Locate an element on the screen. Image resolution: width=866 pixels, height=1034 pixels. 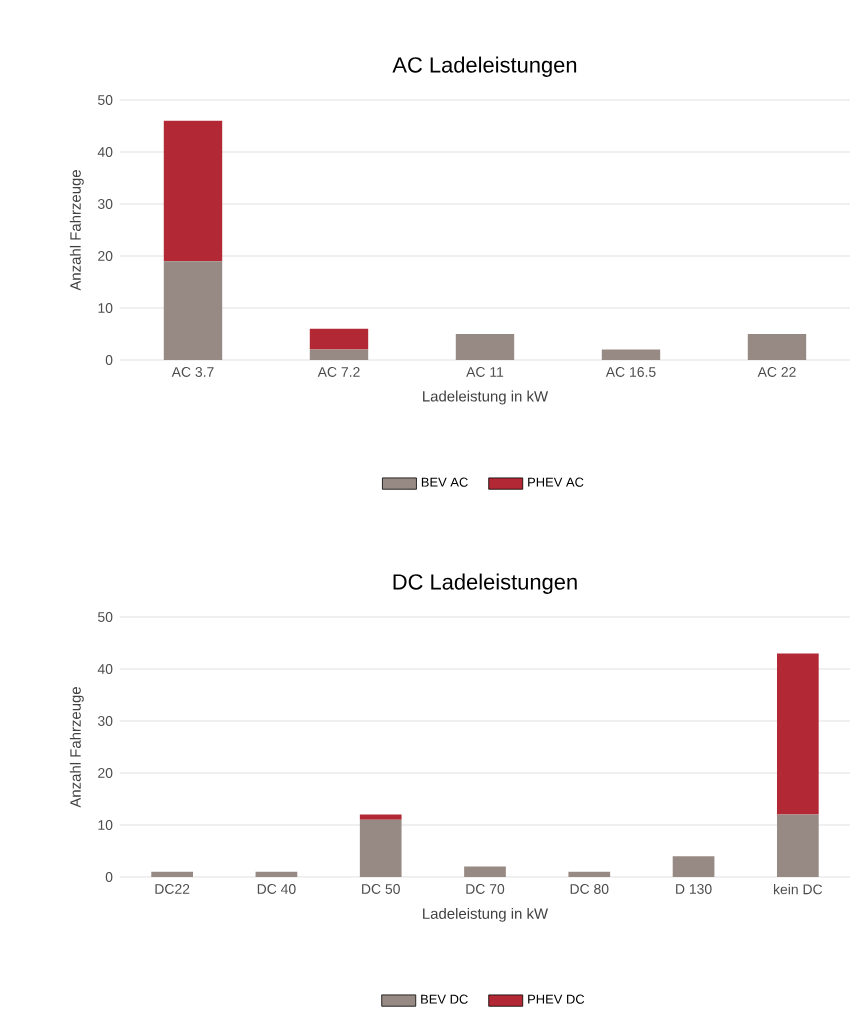
chart-title: AC Ladeleistungen is located at coordinates (484, 66).